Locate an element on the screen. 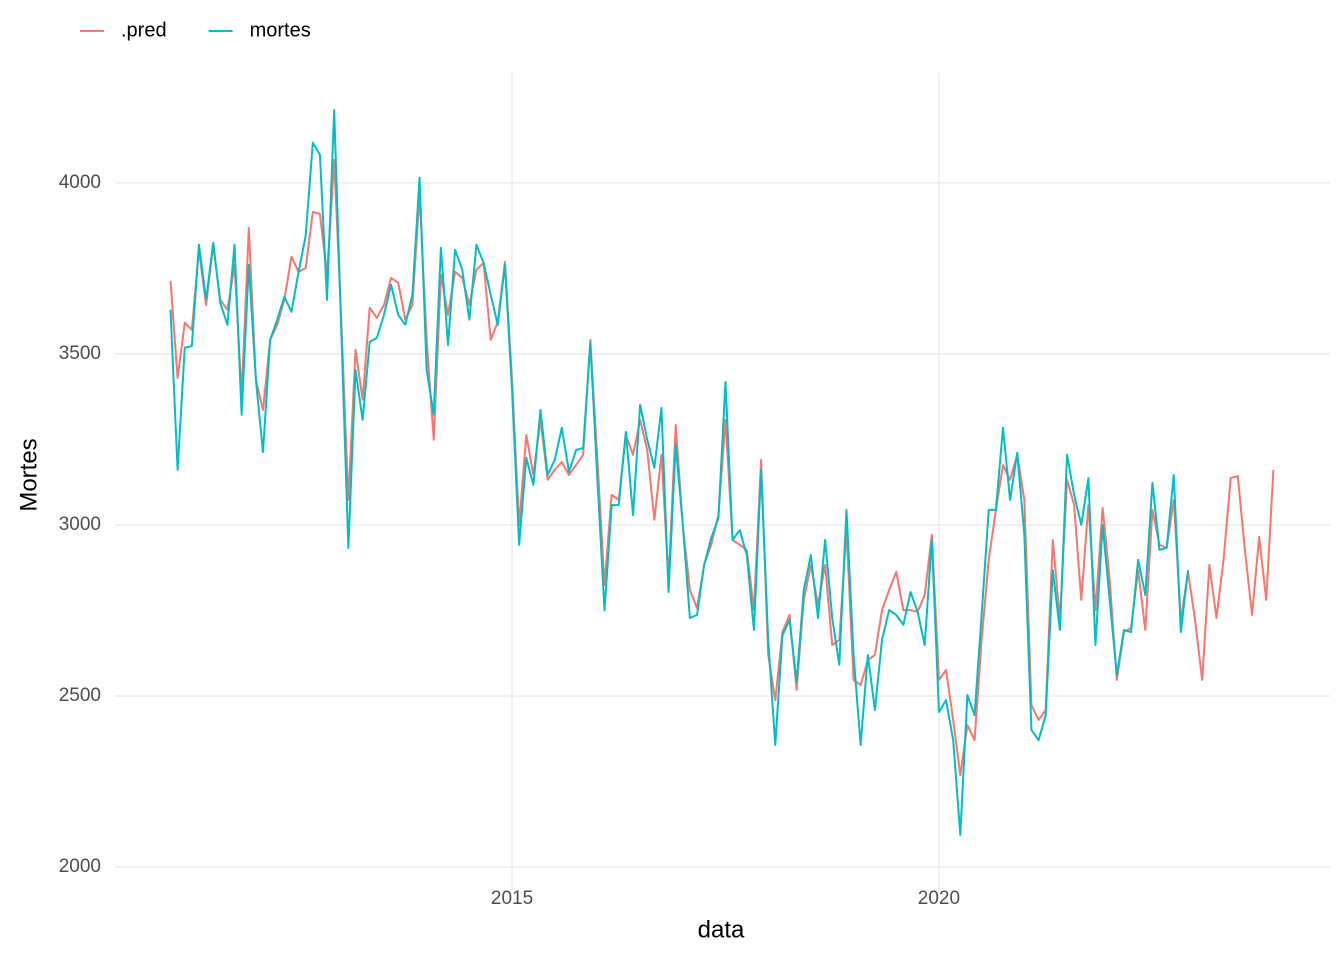 This screenshot has height=960, width=1344. x-tick-label: 2015 is located at coordinates (512, 898).